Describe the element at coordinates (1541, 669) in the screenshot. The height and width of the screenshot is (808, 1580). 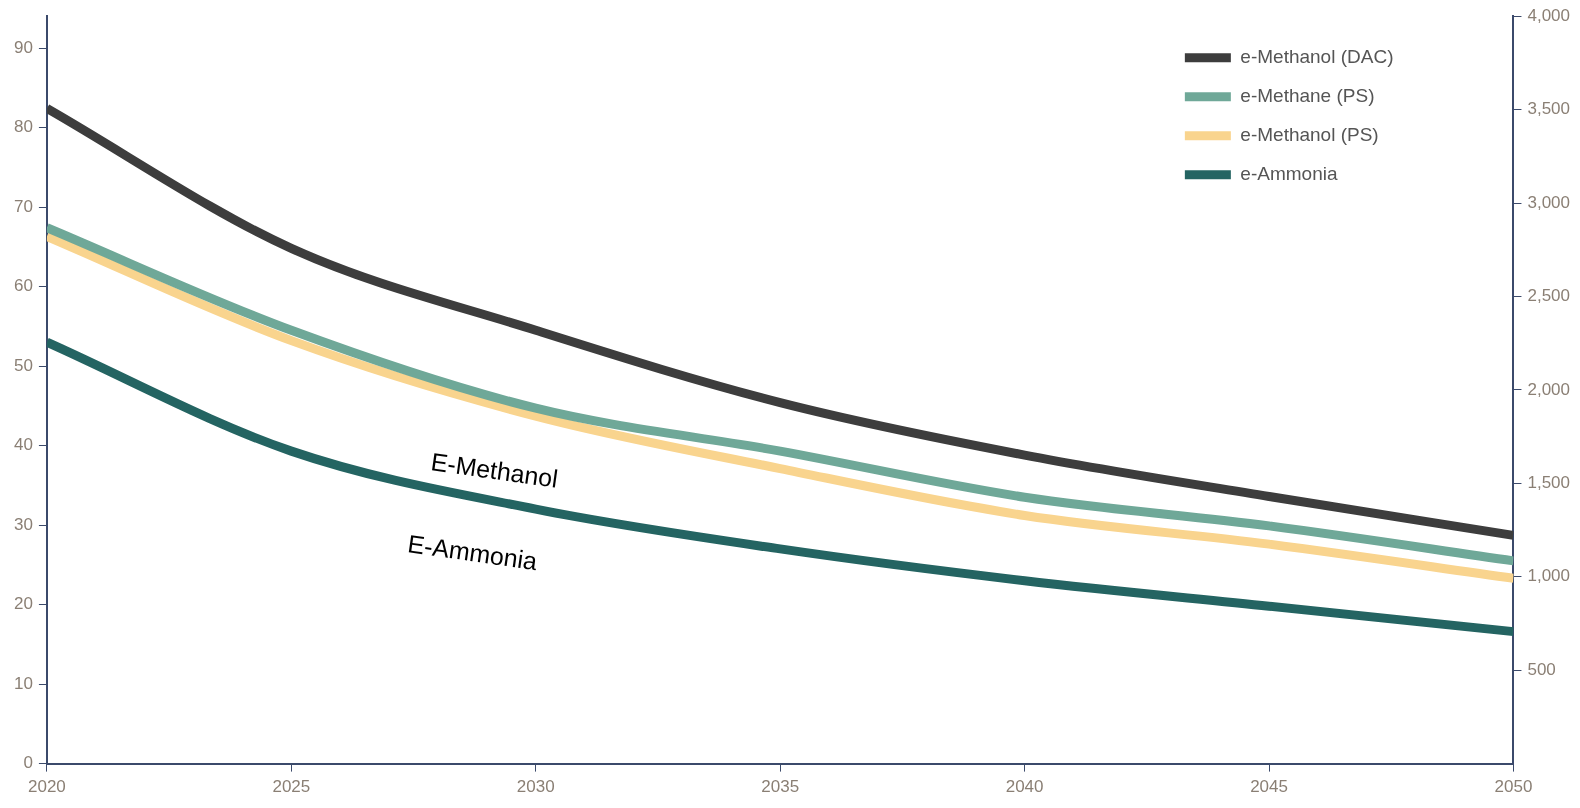
I see `y2-tick-label: 500` at that location.